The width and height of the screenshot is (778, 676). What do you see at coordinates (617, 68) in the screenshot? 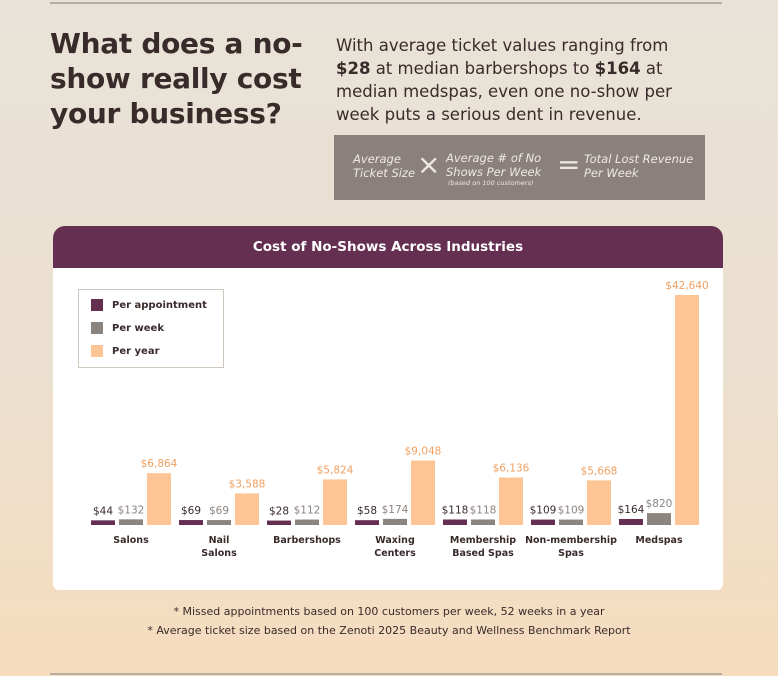
I see `intro-high: $164` at bounding box center [617, 68].